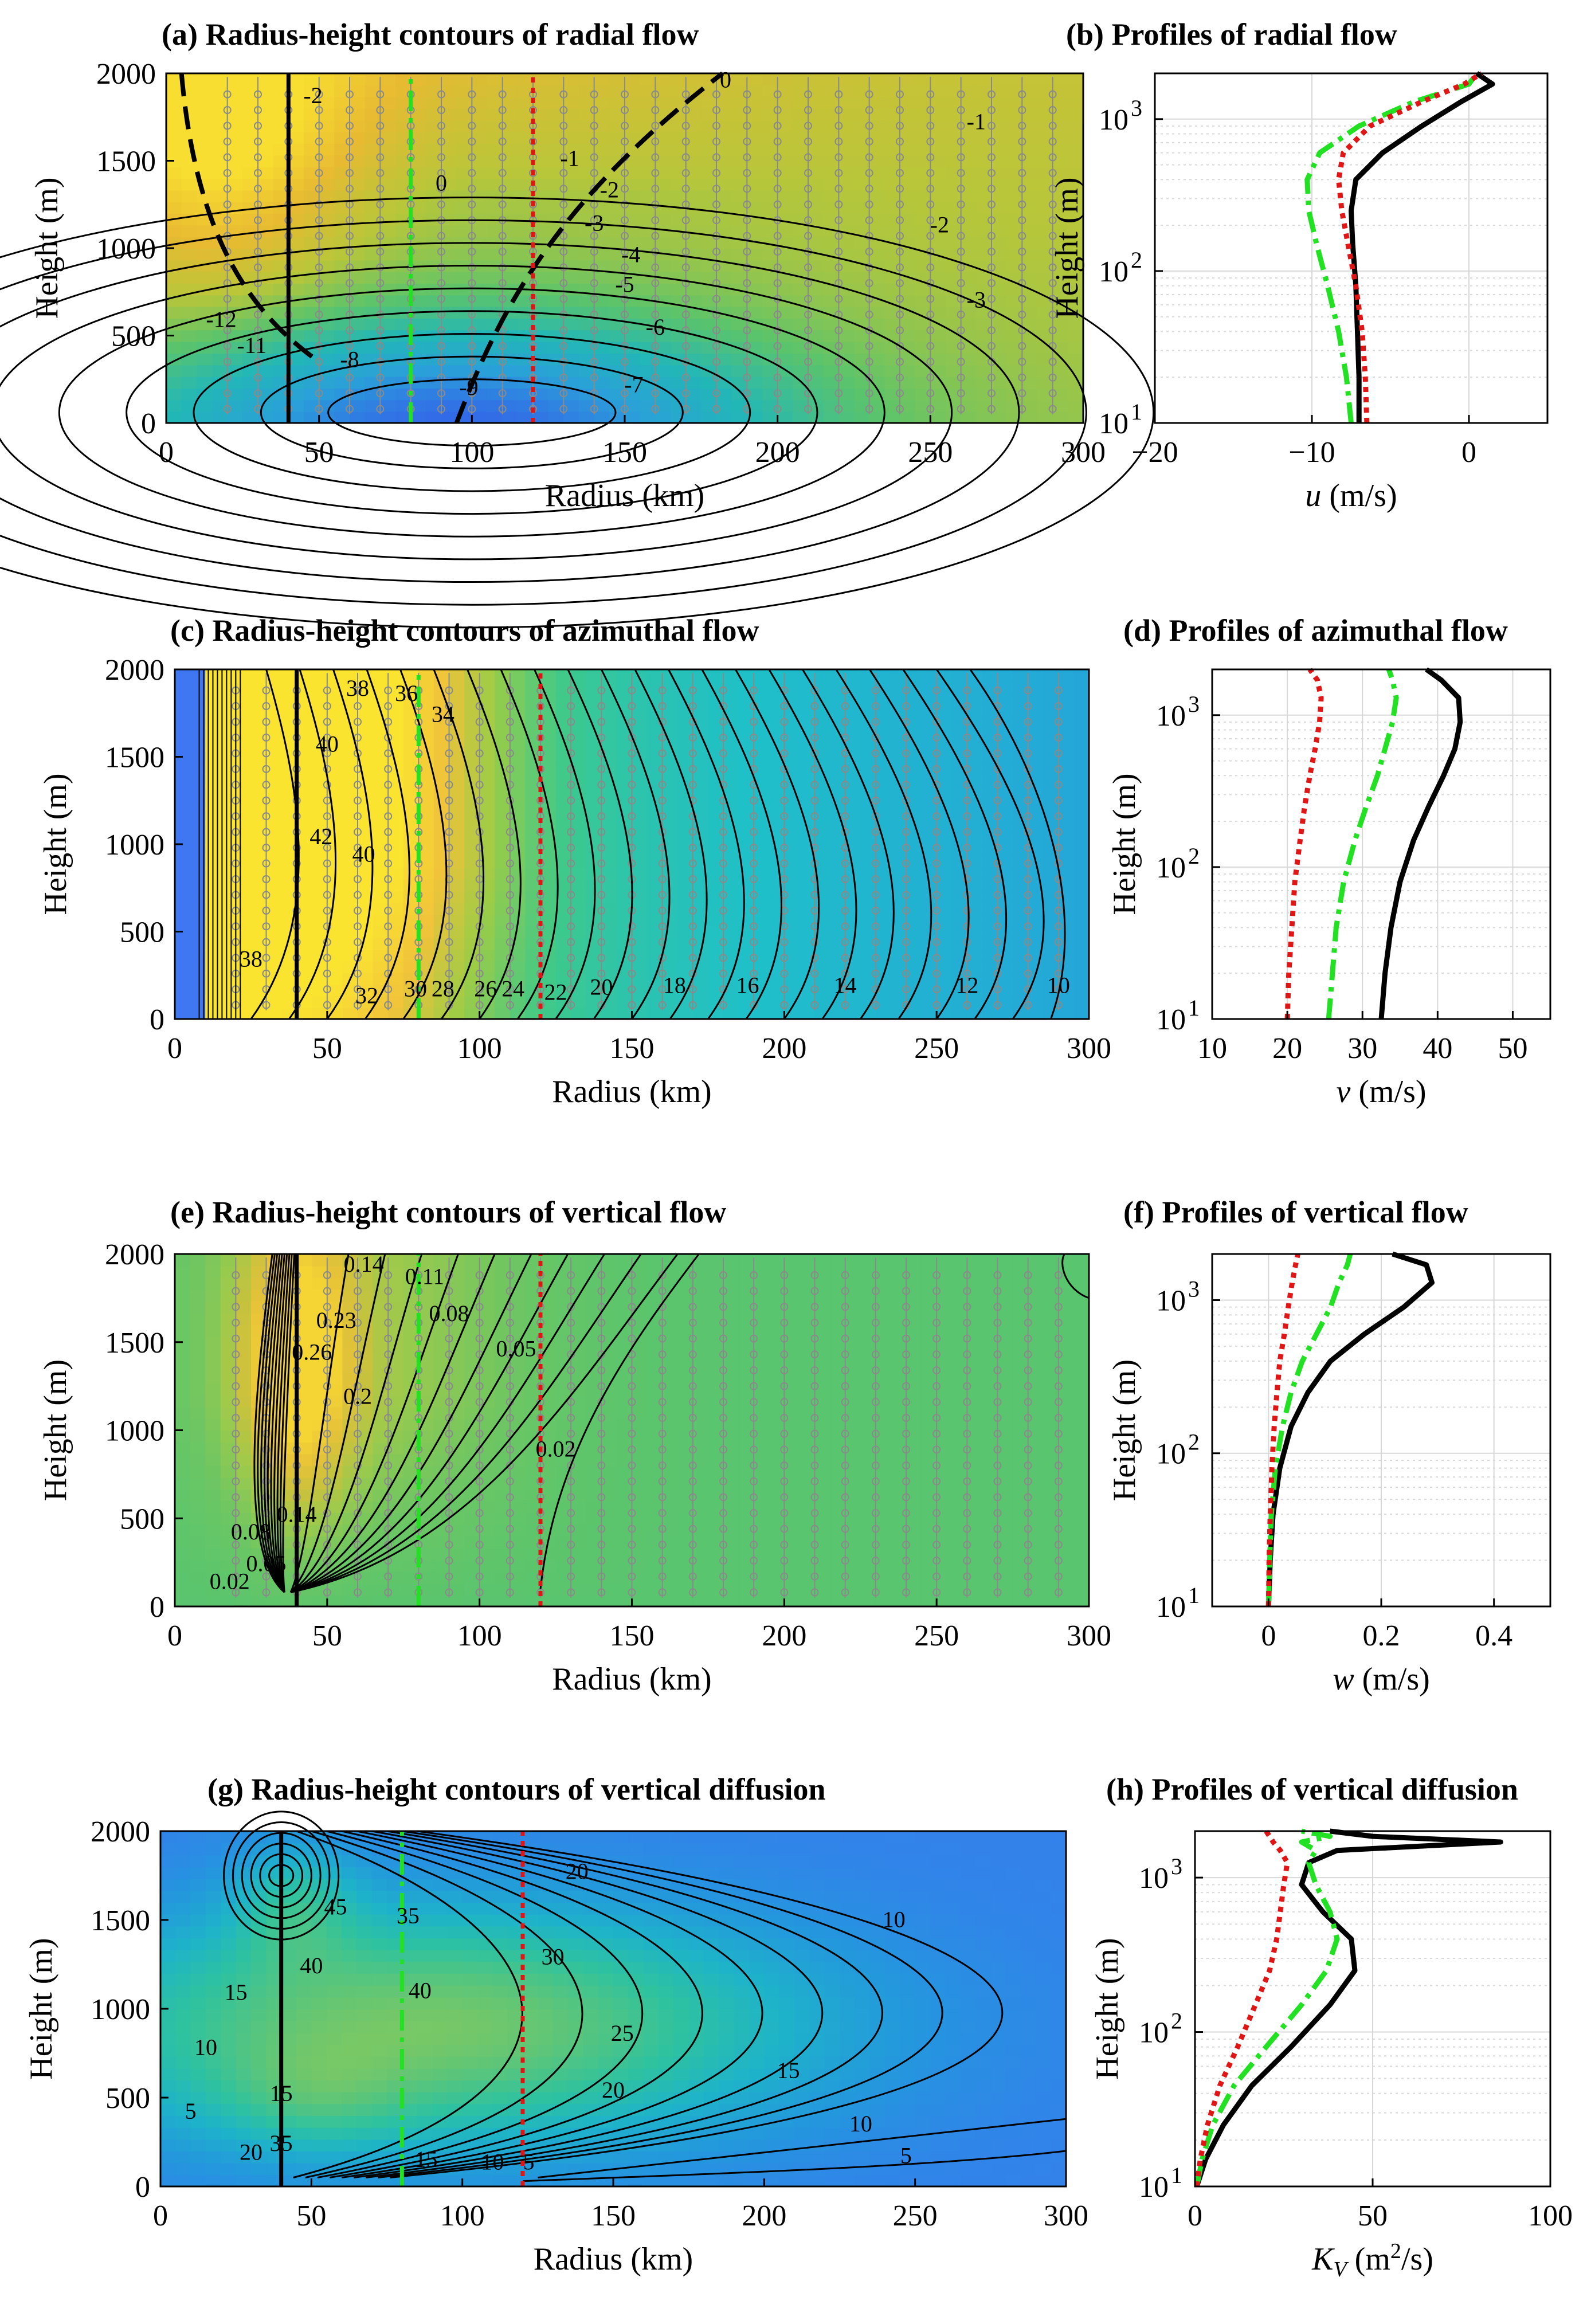 The height and width of the screenshot is (2324, 1587). Describe the element at coordinates (624, 452) in the screenshot. I see `x-tick-label: 150` at that location.